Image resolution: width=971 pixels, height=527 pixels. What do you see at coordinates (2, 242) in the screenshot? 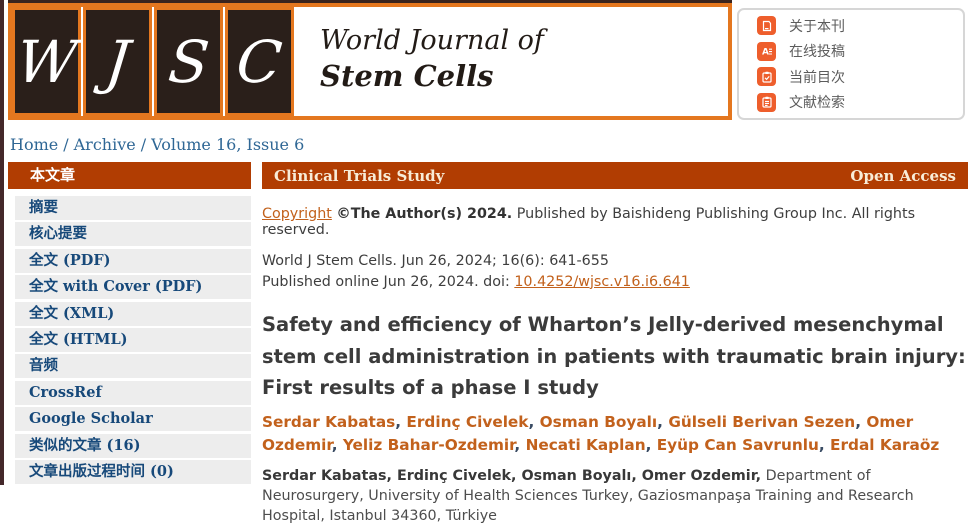
I see `page-left-border` at bounding box center [2, 242].